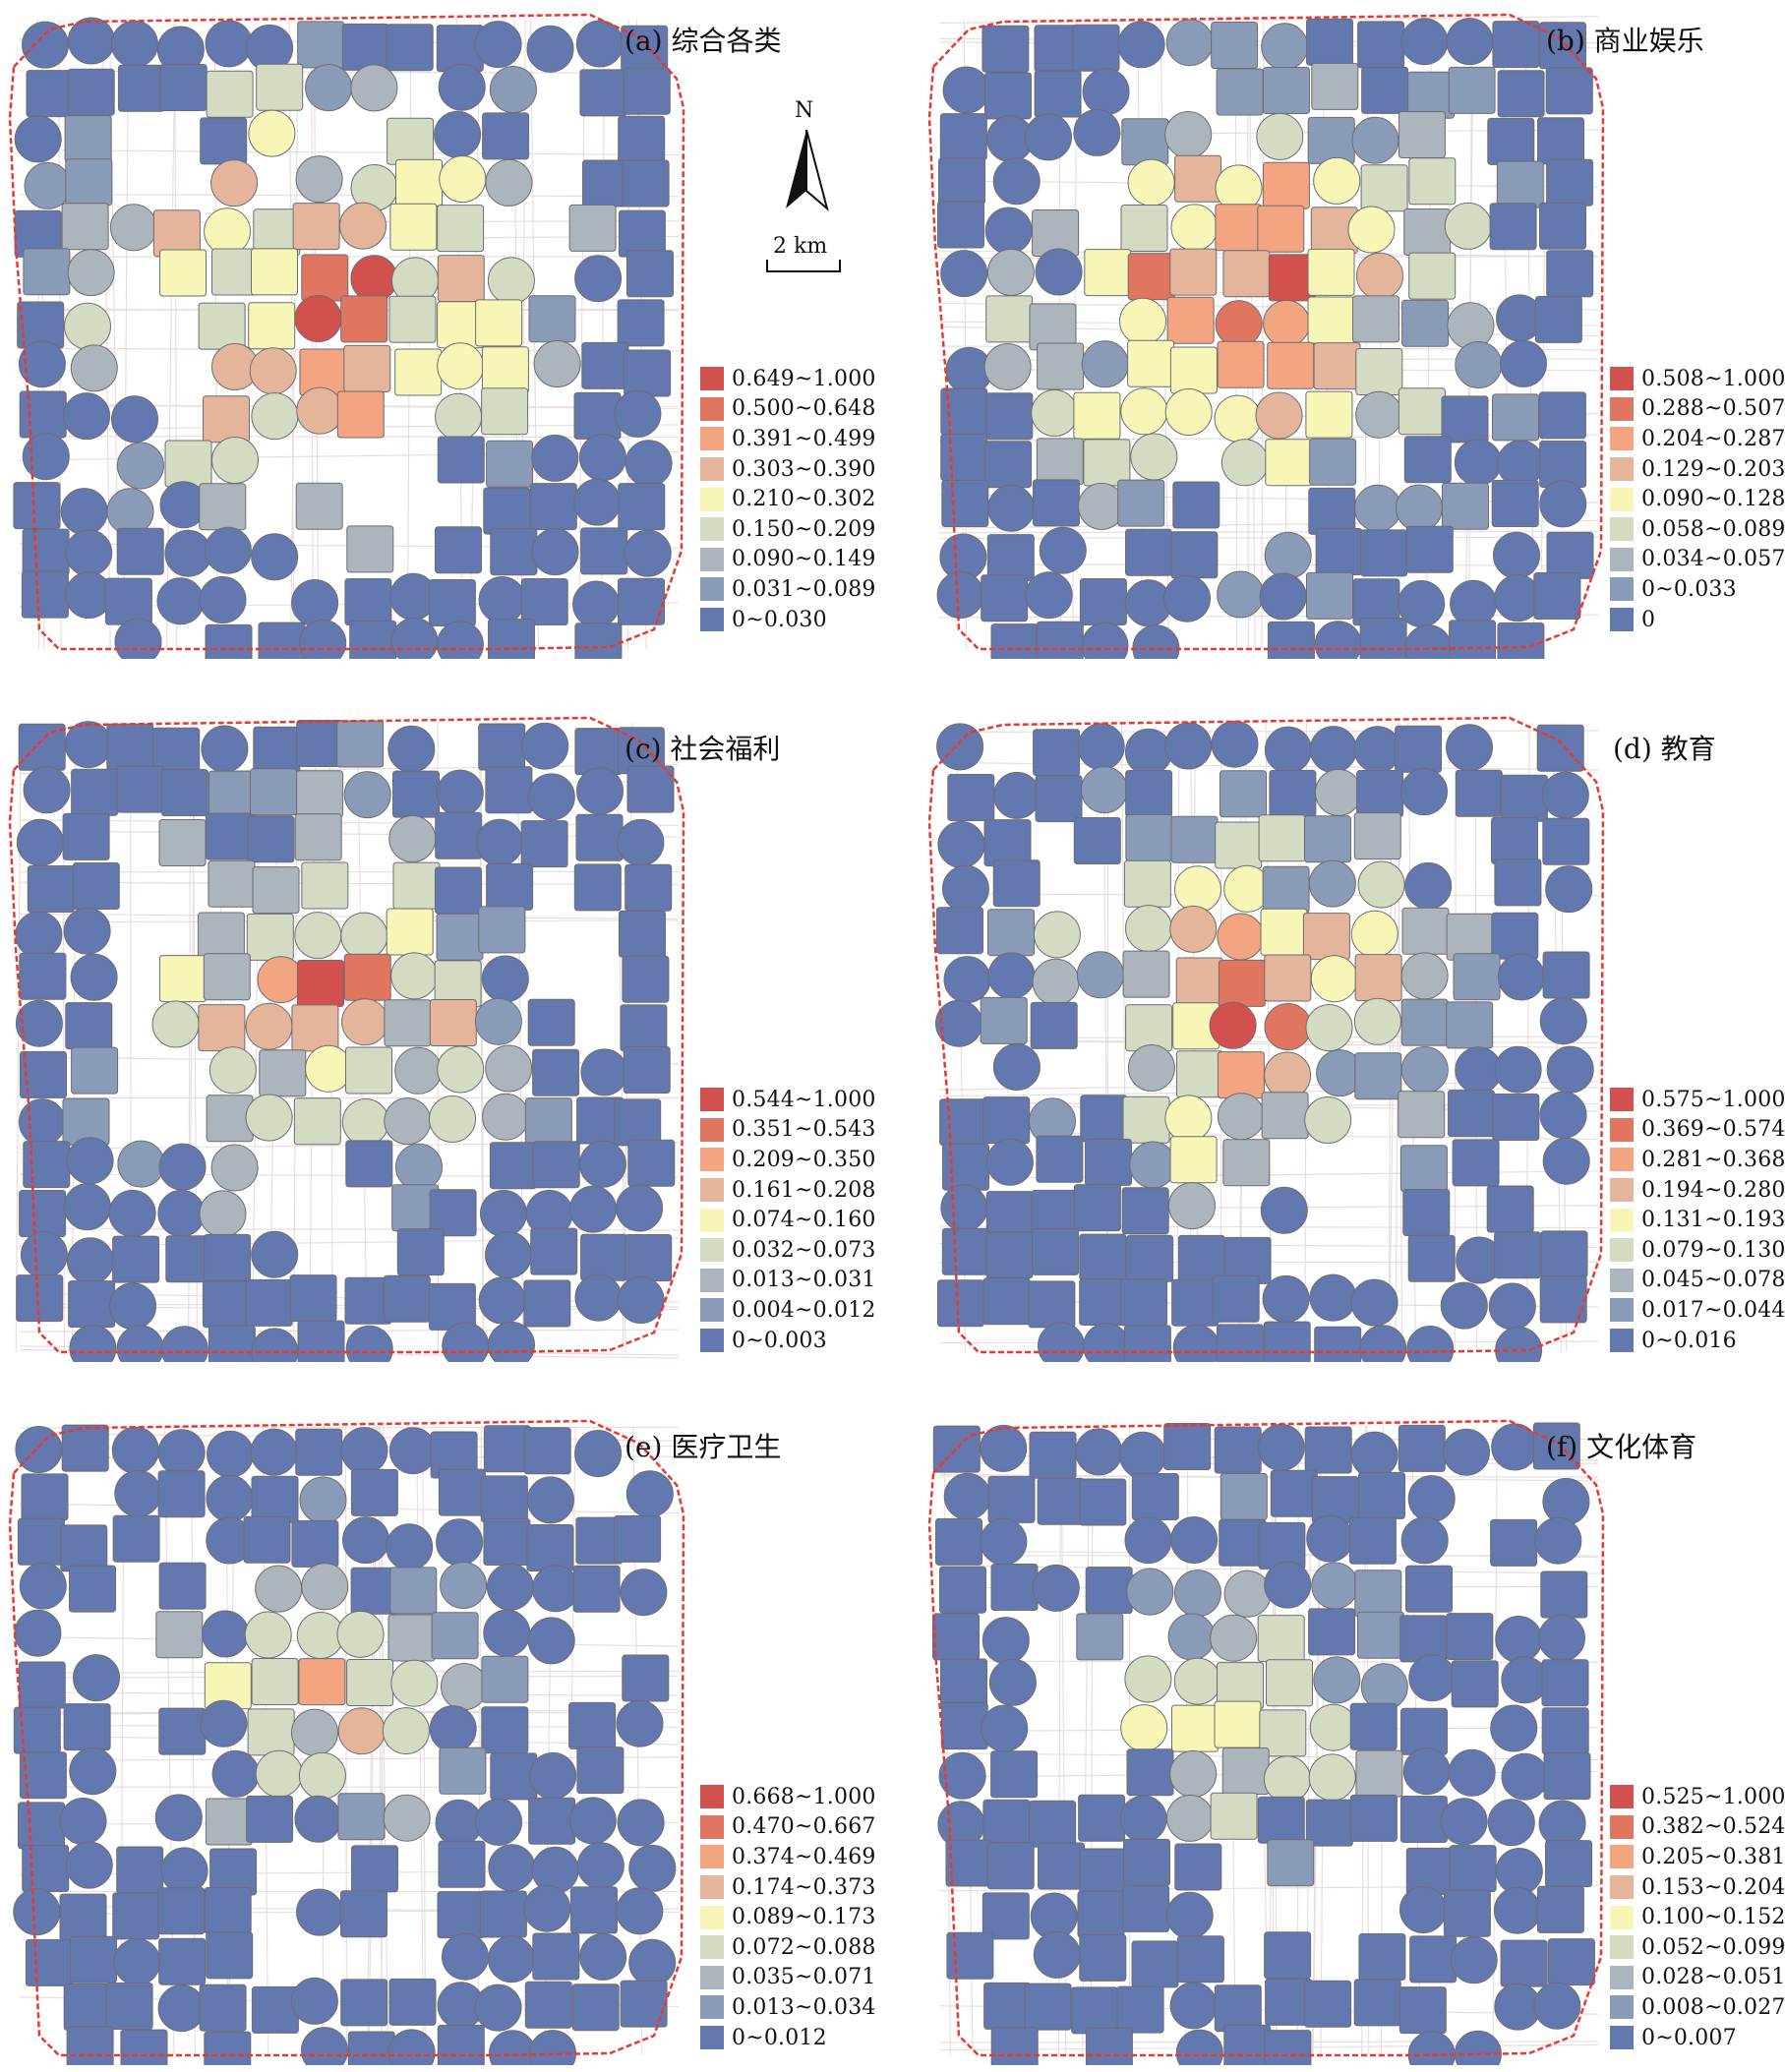  What do you see at coordinates (1697, 1978) in the screenshot?
I see `legend-item: 0.028~0.051` at bounding box center [1697, 1978].